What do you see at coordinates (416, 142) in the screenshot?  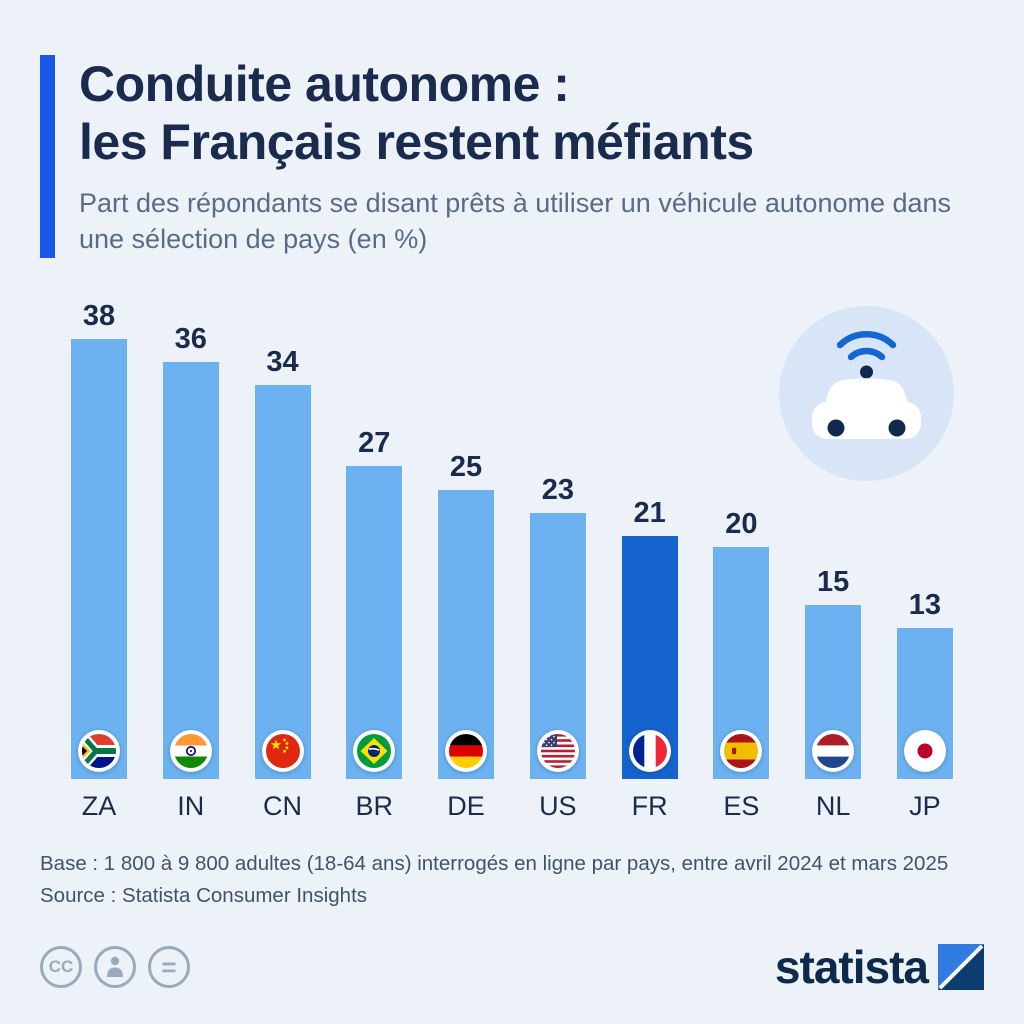 I see `page-title-line2: les Français restent méfiants` at bounding box center [416, 142].